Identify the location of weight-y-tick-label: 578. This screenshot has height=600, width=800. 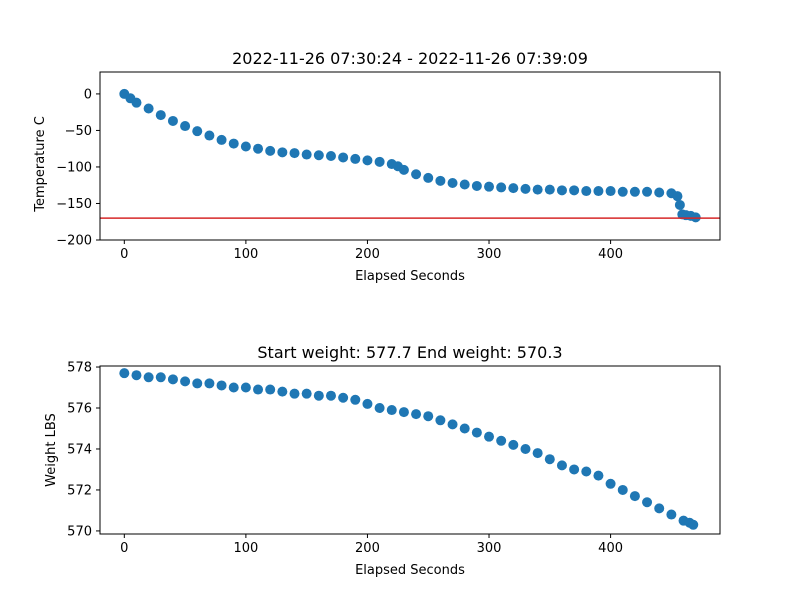
(79, 368).